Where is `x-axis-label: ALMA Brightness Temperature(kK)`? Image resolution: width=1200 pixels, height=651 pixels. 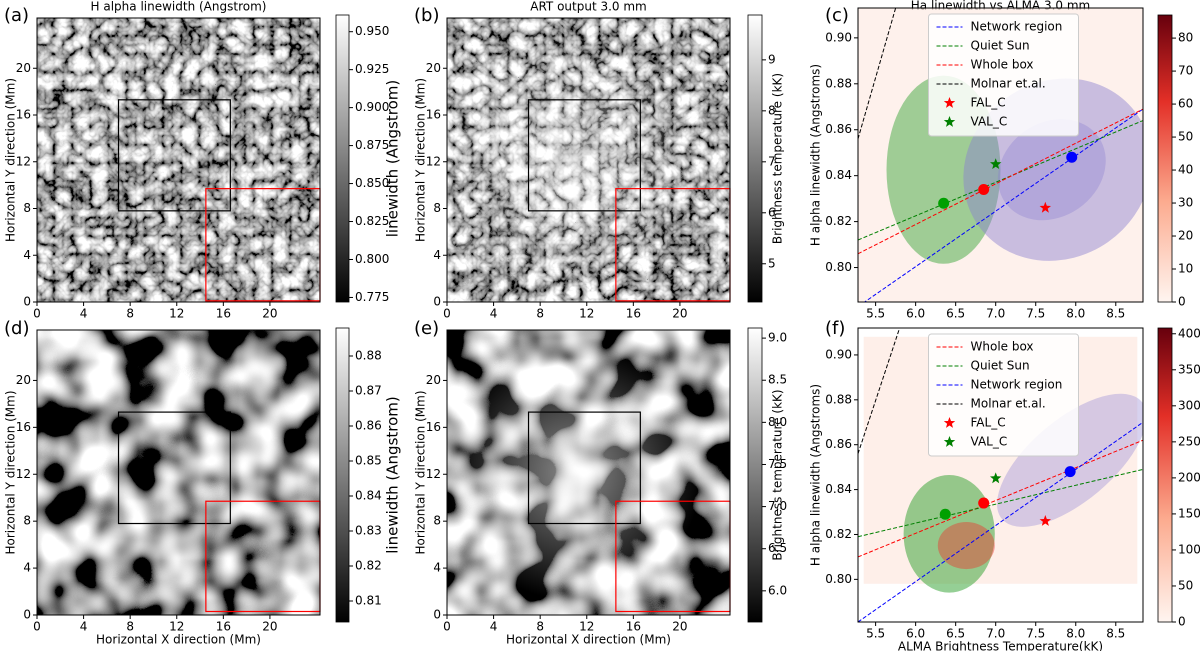 x-axis-label: ALMA Brightness Temperature(kK) is located at coordinates (1000, 645).